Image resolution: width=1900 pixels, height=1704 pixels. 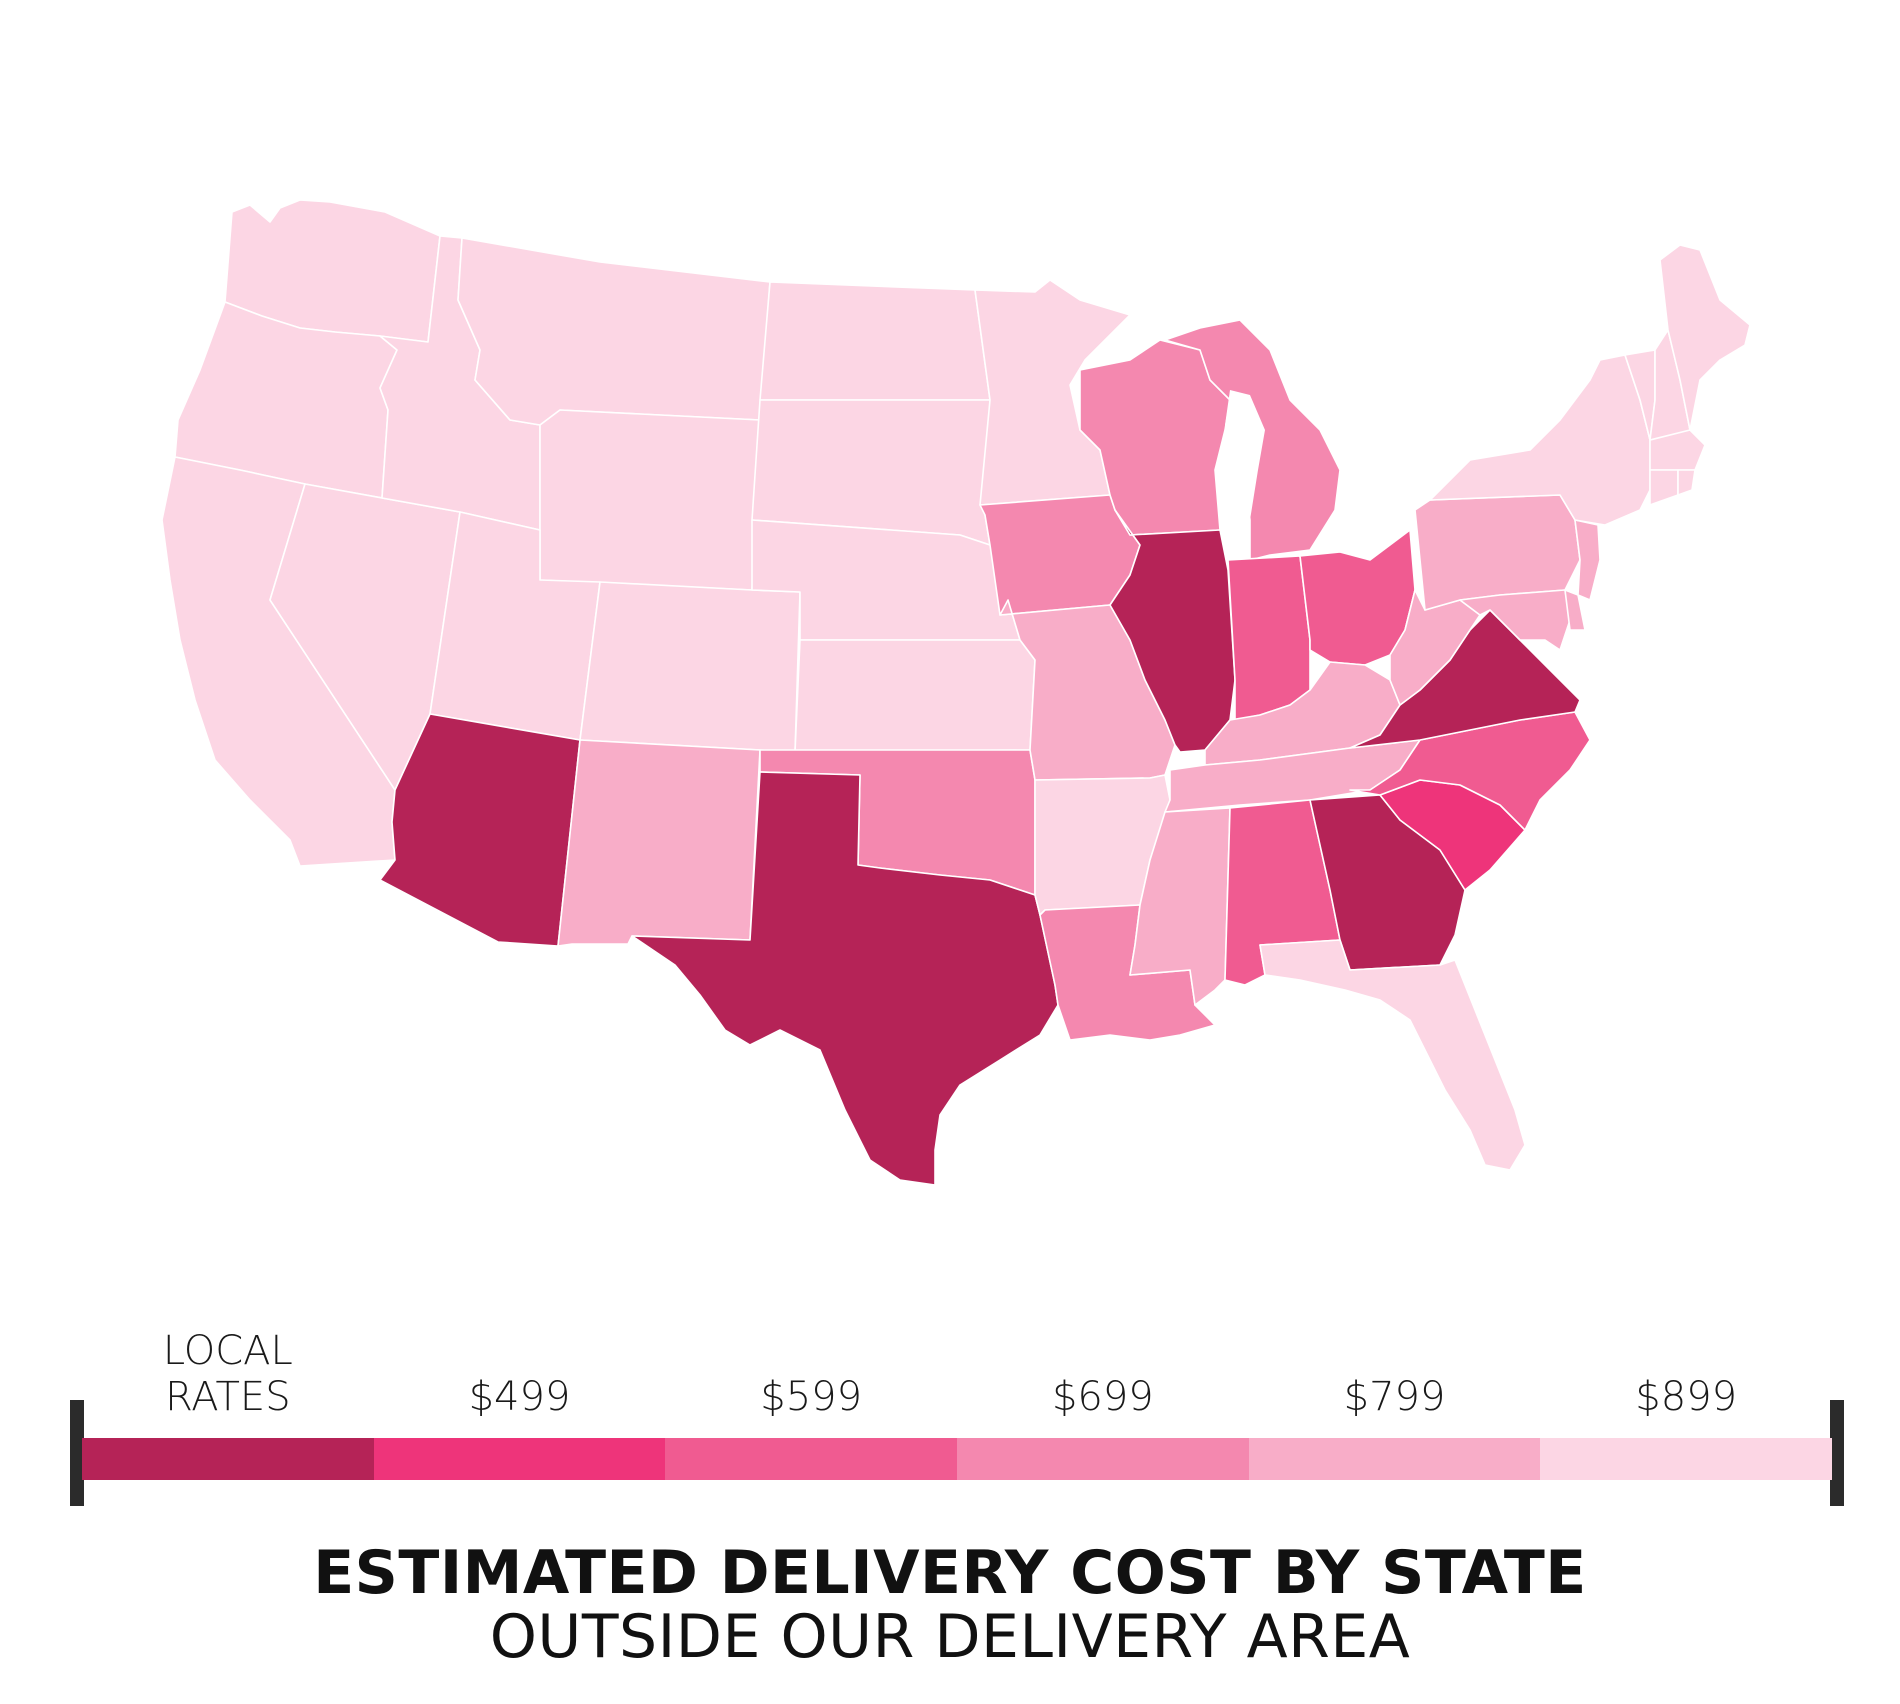 I want to click on state-fl, so click(x=1392, y=1055).